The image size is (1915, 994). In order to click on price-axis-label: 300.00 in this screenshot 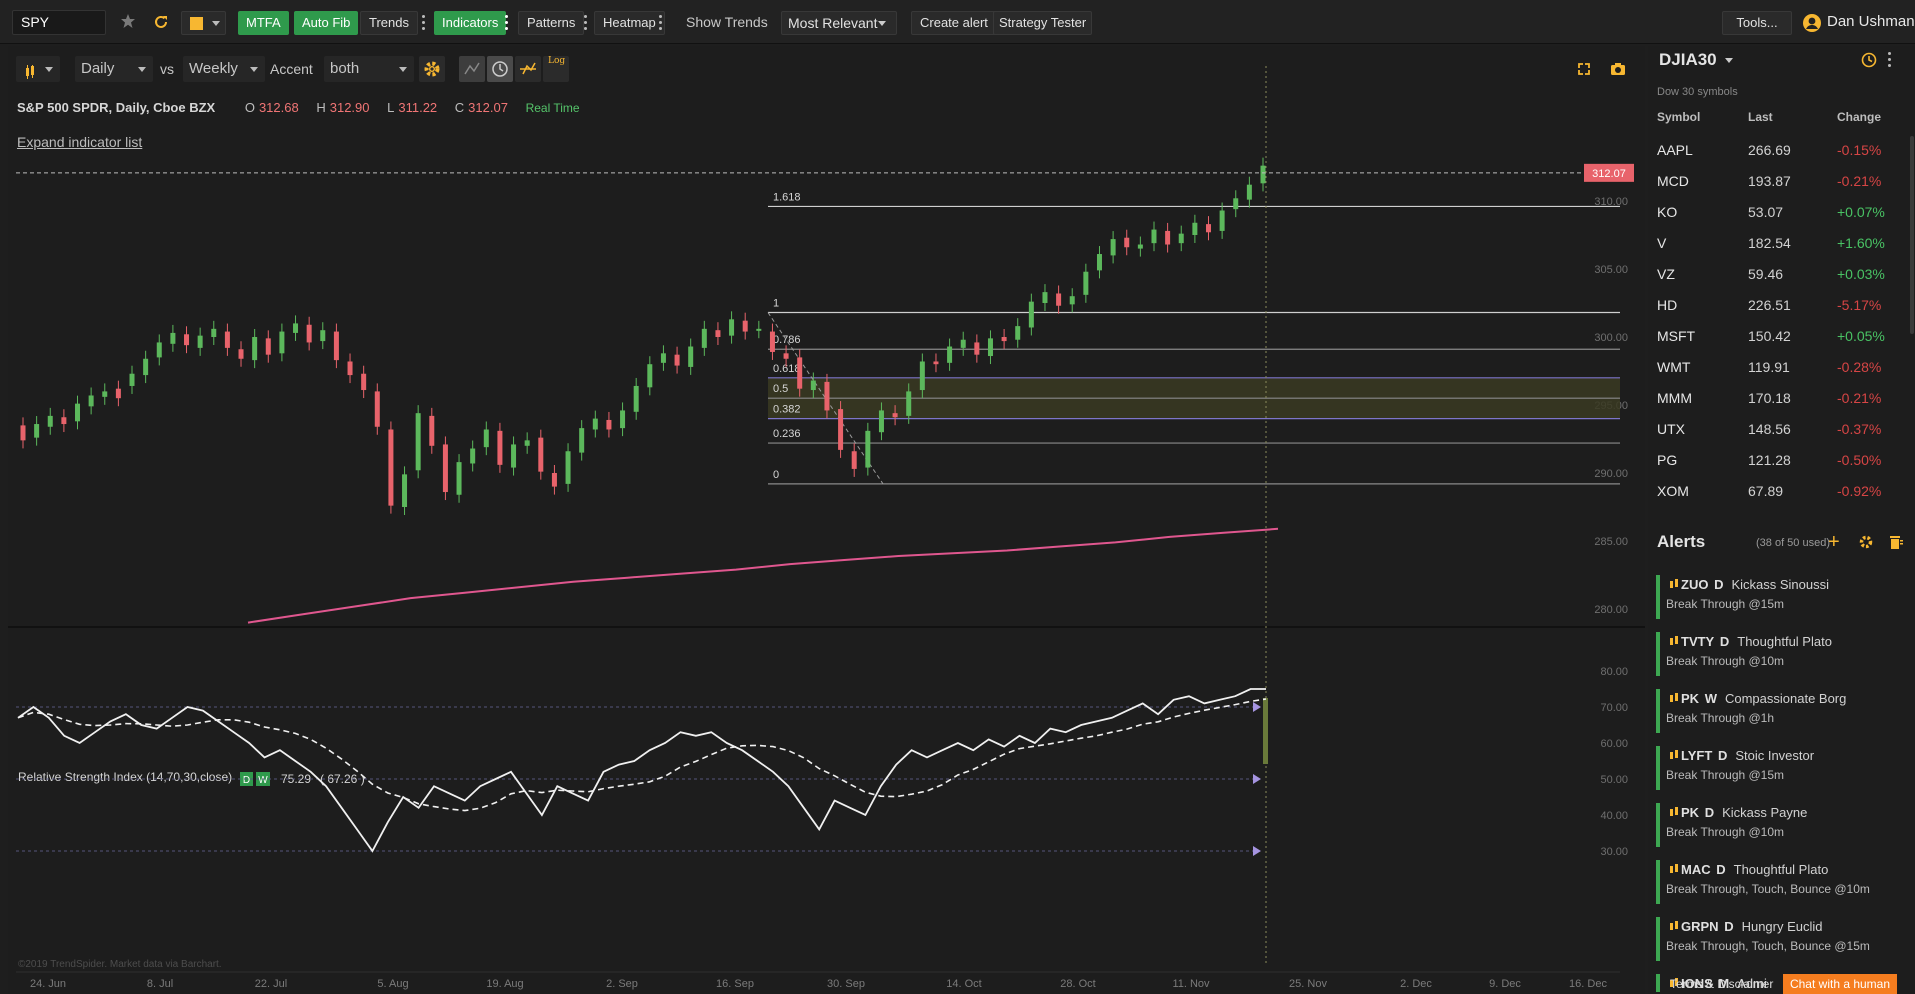, I will do `click(1611, 338)`.